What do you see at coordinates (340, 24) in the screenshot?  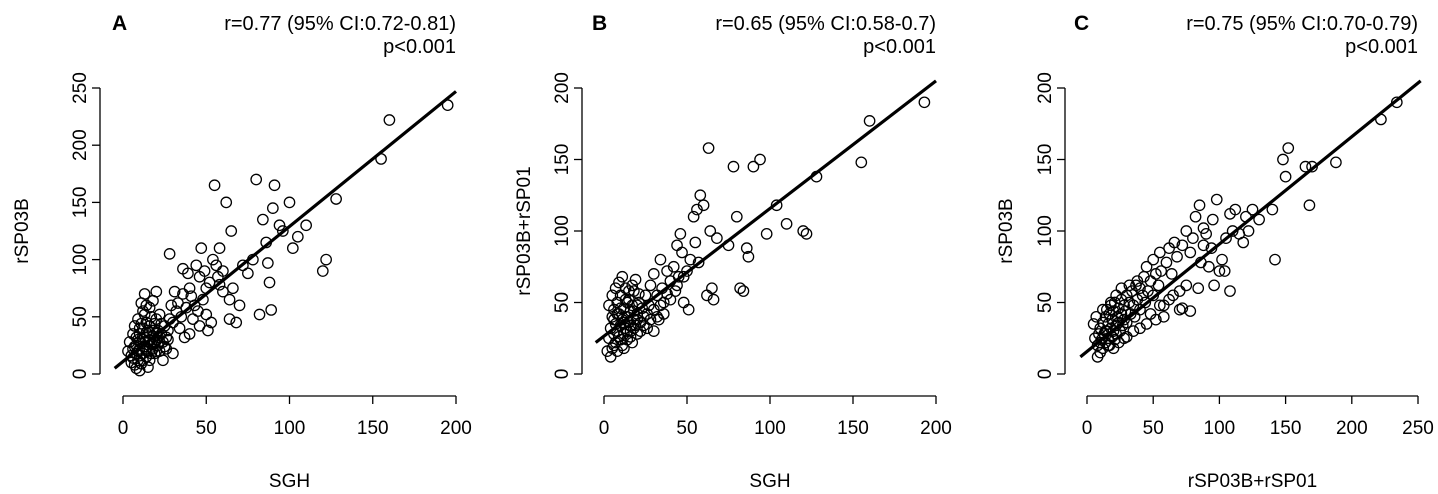 I see `correlation-title: r=0.77 (95% CI:0.72-0.81)` at bounding box center [340, 24].